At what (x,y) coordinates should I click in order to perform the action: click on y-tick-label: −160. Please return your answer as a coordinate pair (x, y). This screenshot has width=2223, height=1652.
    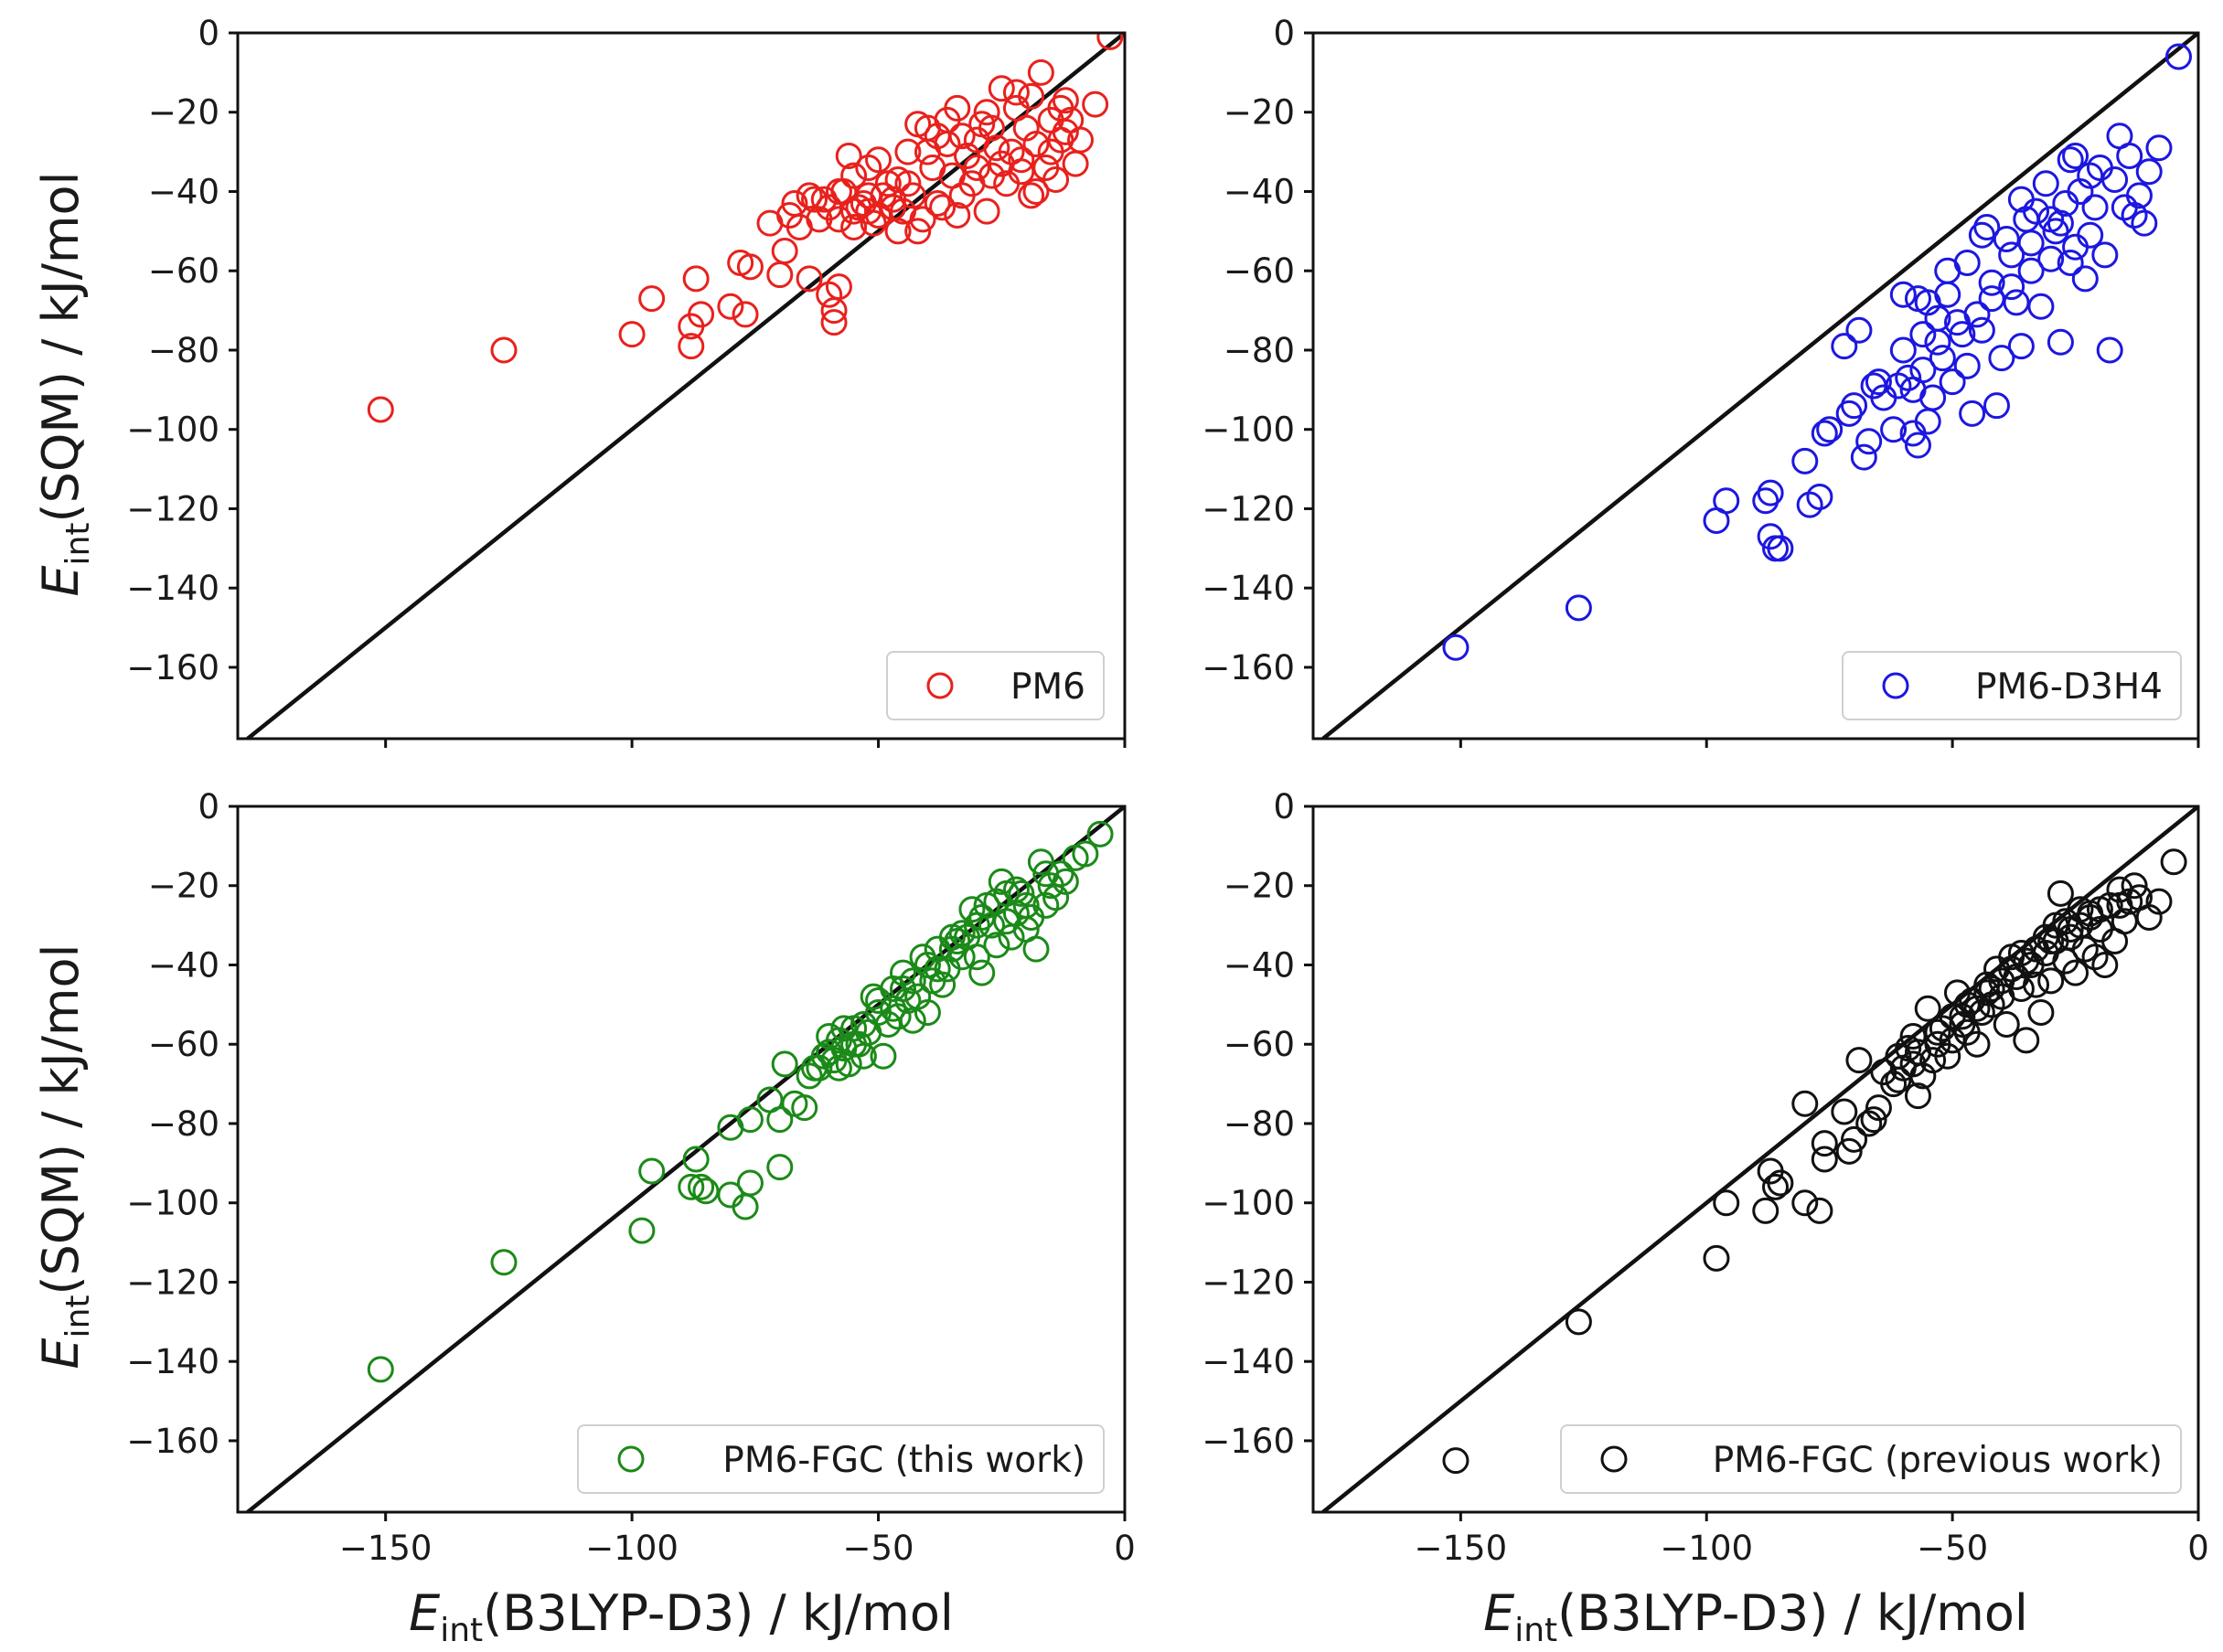
    Looking at the image, I should click on (1248, 667).